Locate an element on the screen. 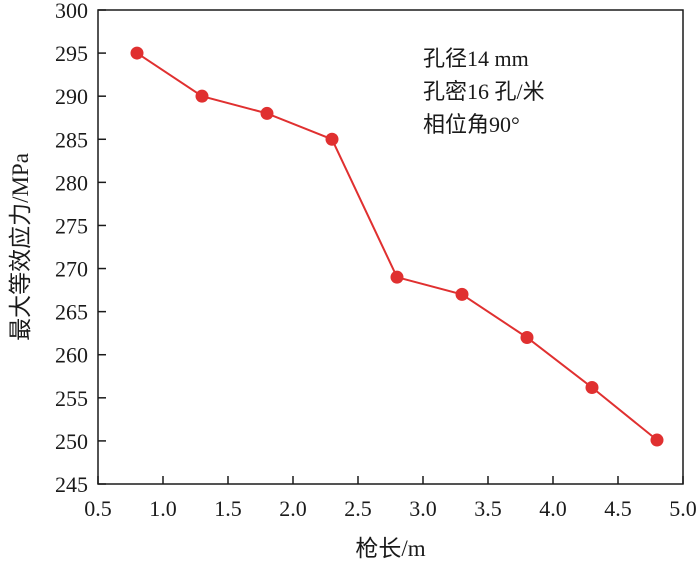 The height and width of the screenshot is (566, 700). x-tick-label: 3.5 is located at coordinates (488, 508).